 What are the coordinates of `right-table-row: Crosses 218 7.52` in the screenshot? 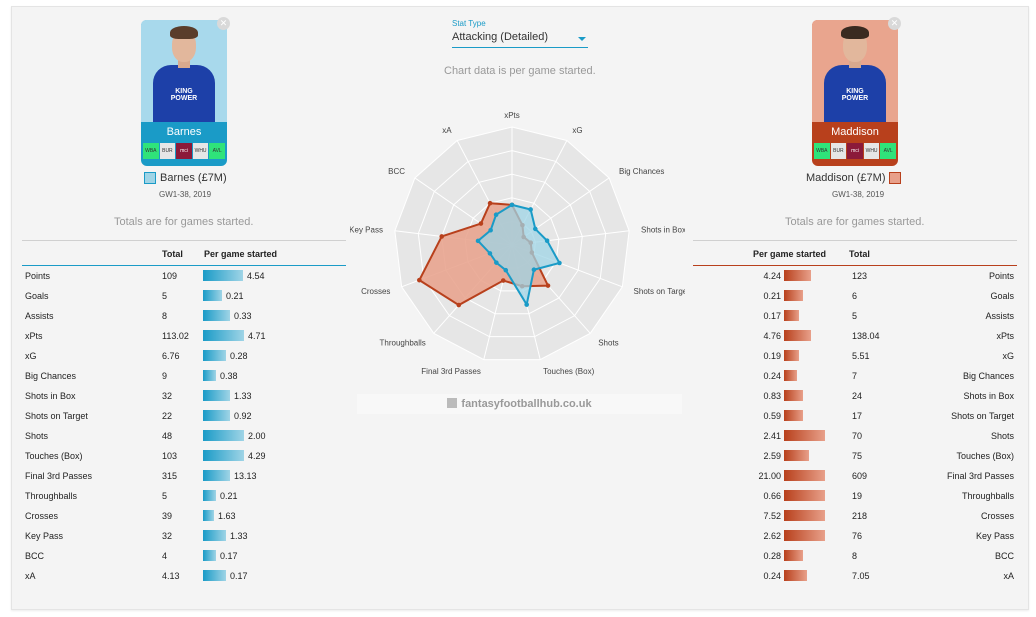 It's located at (855, 516).